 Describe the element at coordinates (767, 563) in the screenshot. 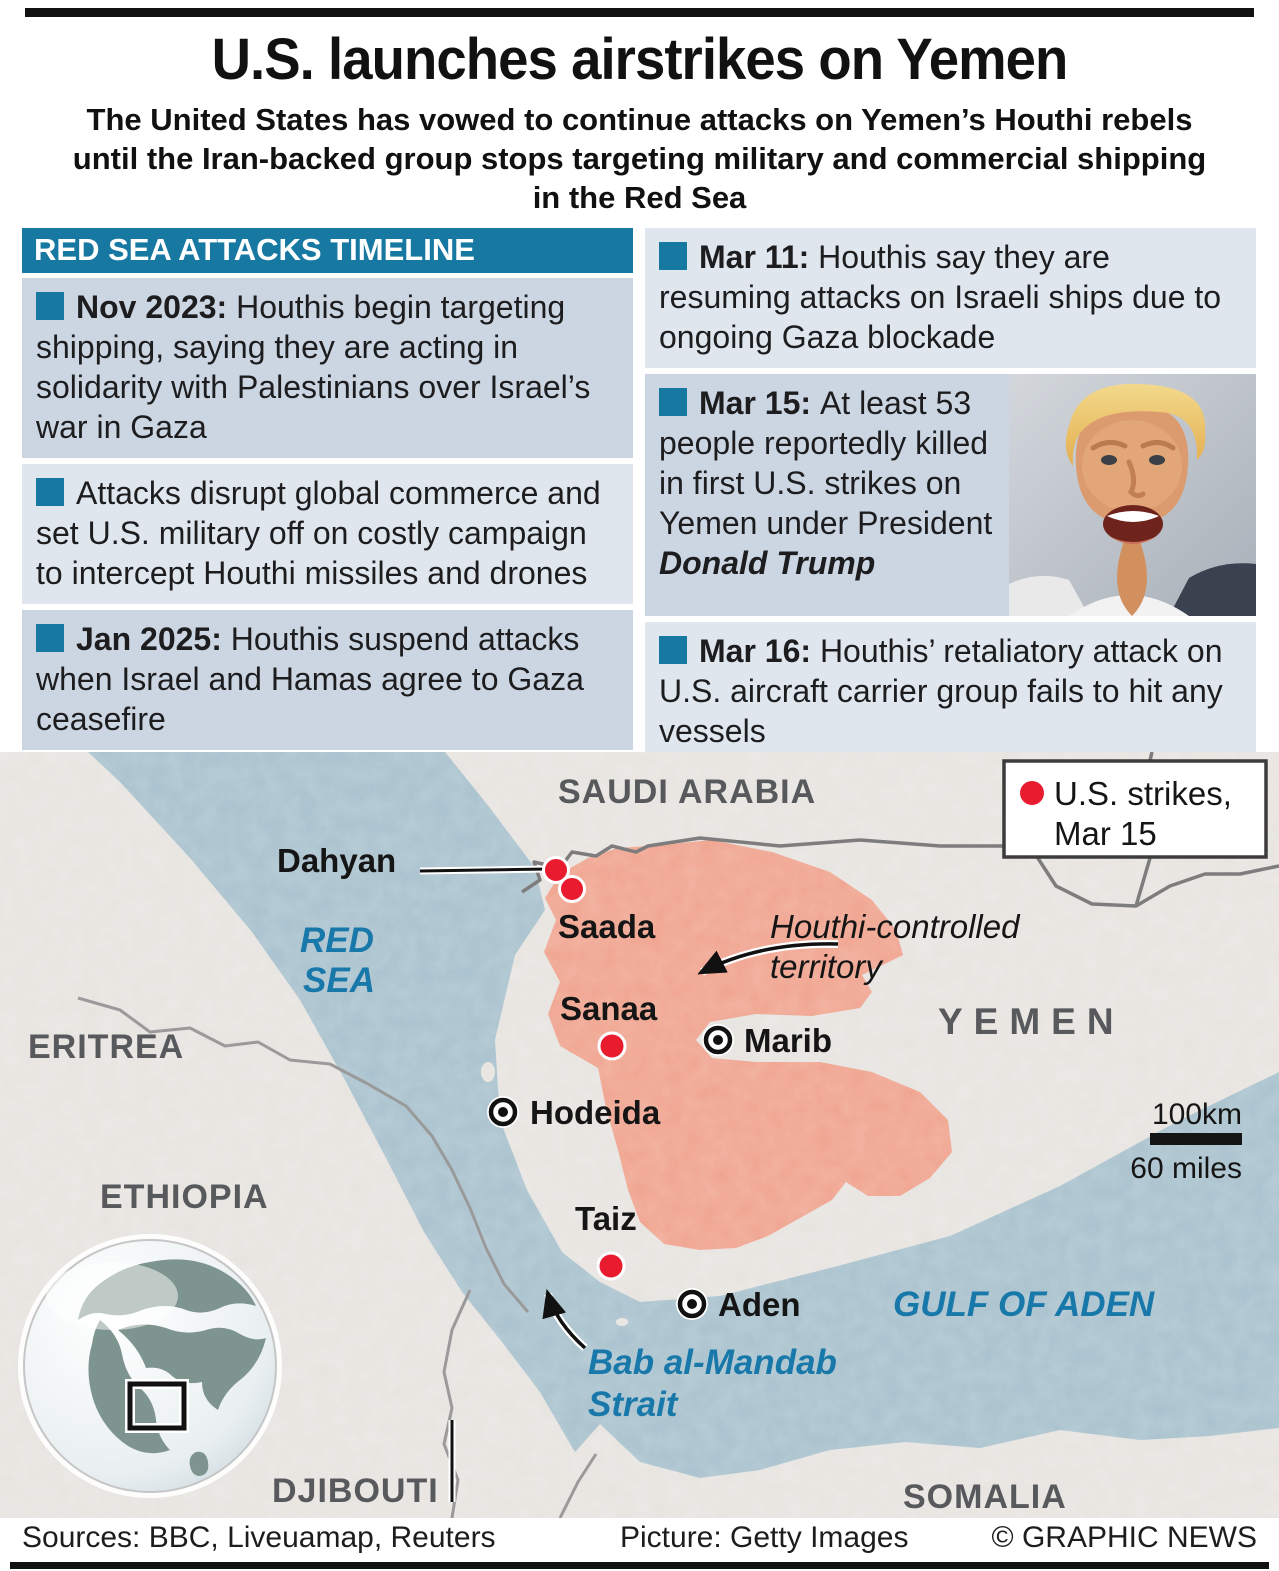

I see `person-name: Donald Trump` at that location.